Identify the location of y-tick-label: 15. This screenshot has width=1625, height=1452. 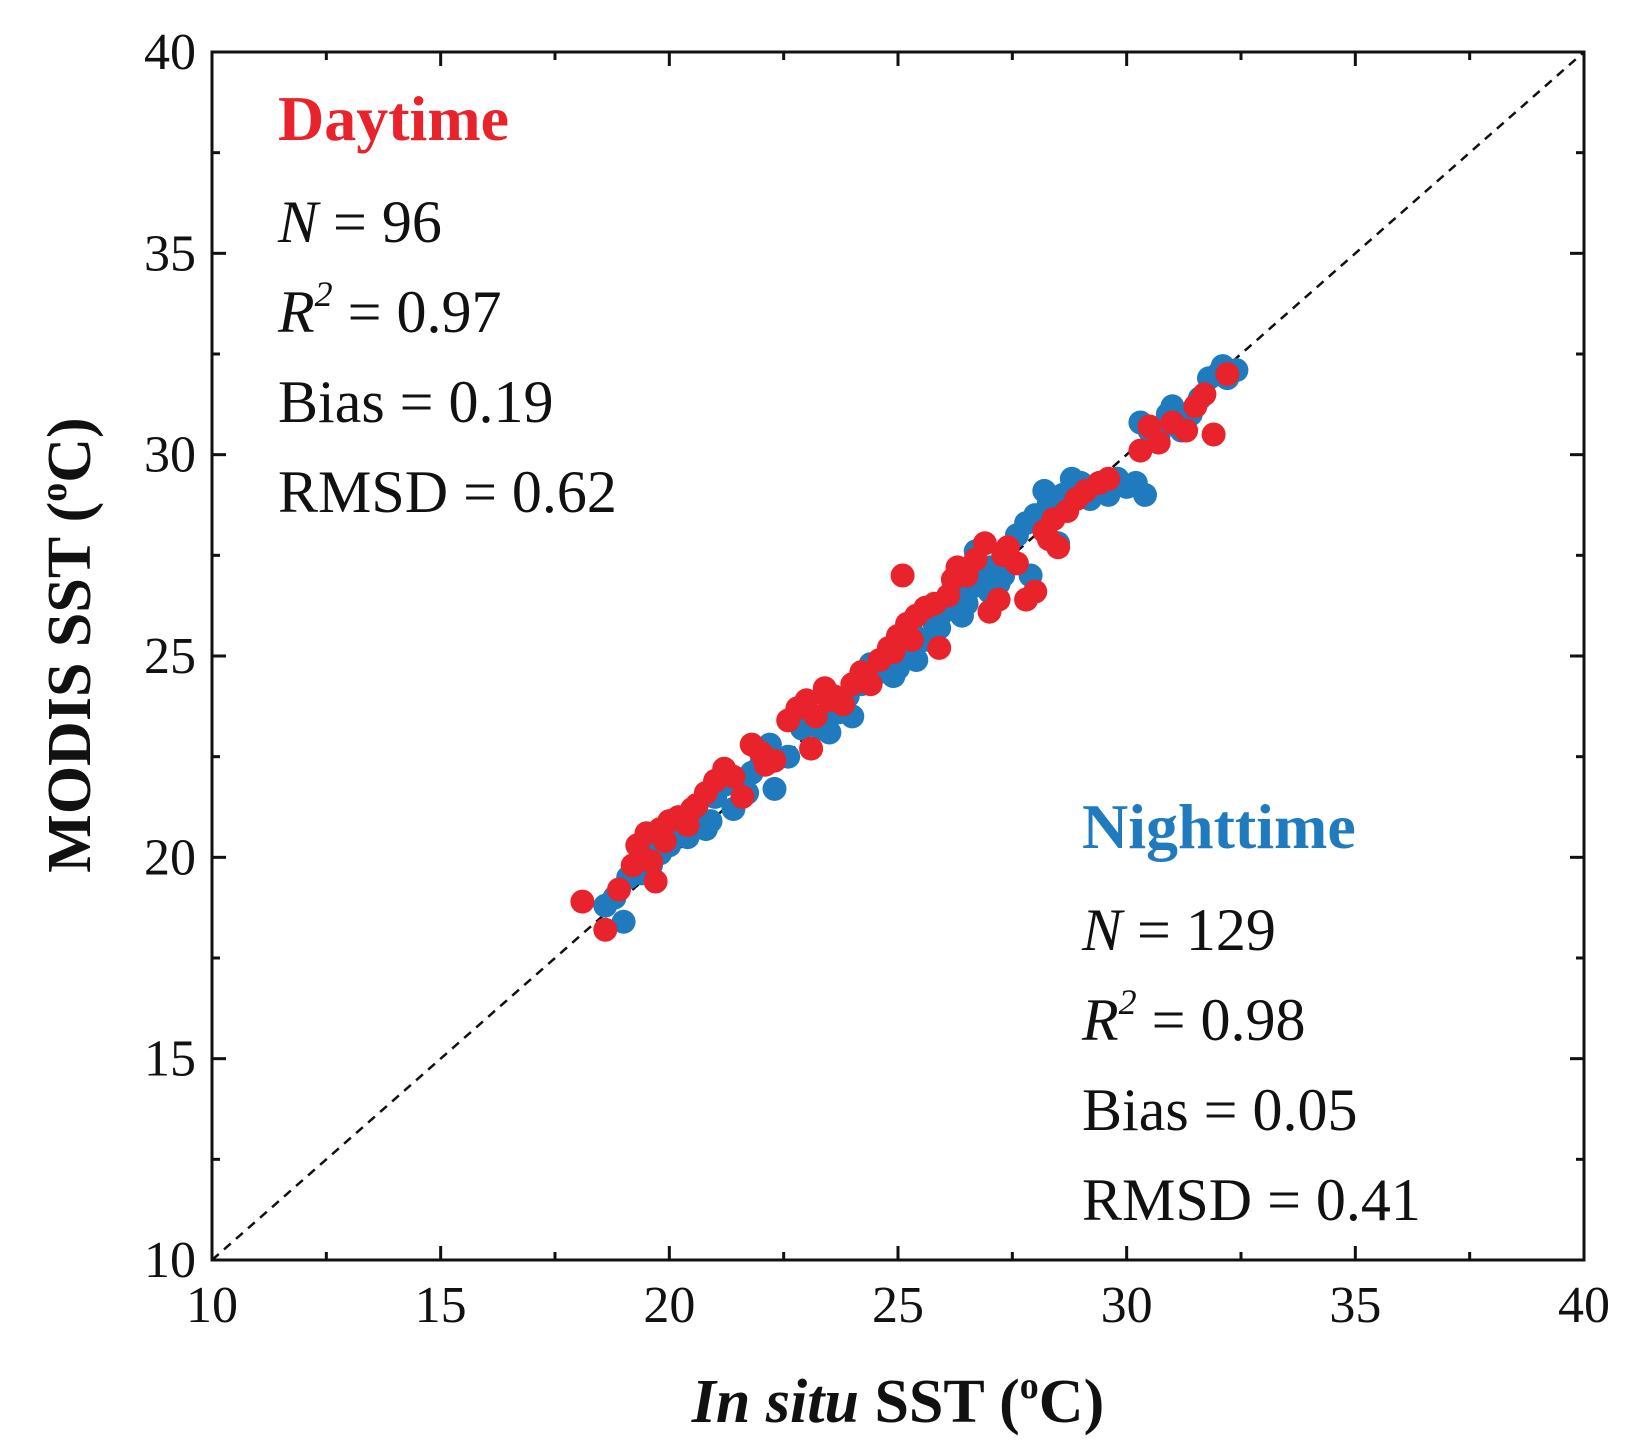
(170, 1059).